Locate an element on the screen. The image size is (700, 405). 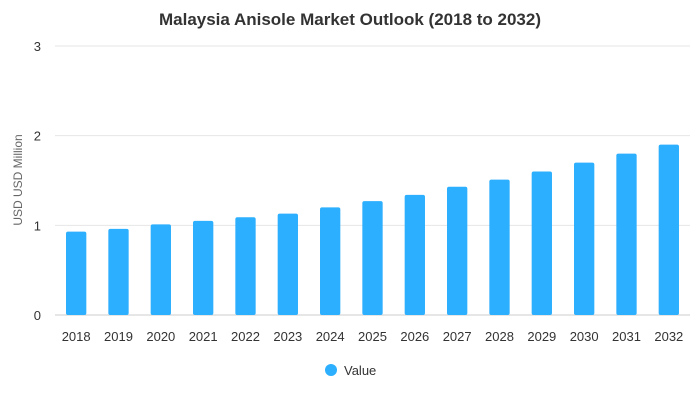
x-tick-label: 2018 is located at coordinates (76, 336).